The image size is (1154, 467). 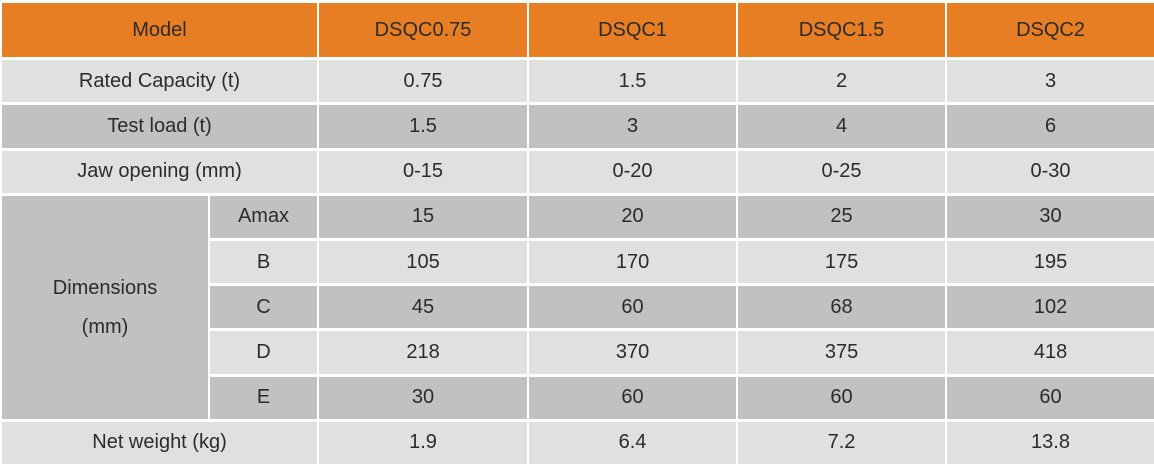 I want to click on table-row-rated-capacity: Rated Capacity (t) 0.75 1.5 2 3, so click(x=577, y=81).